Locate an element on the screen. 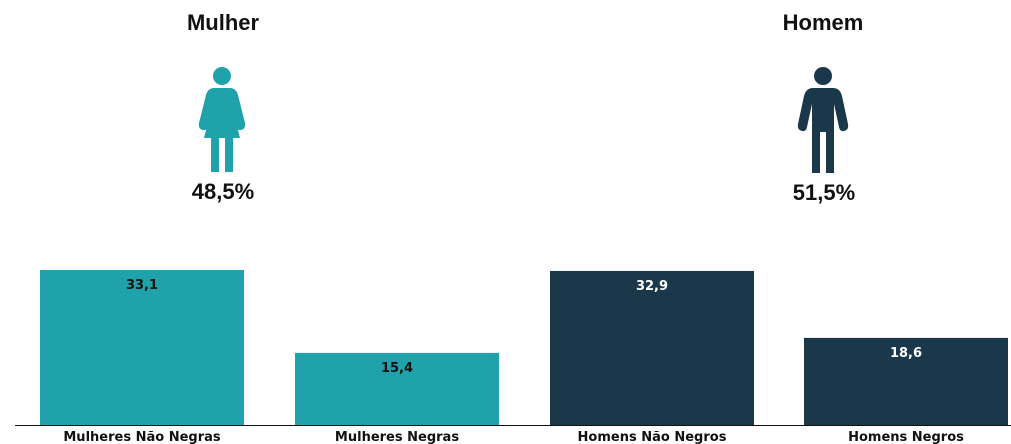  woman-icon is located at coordinates (222, 119).